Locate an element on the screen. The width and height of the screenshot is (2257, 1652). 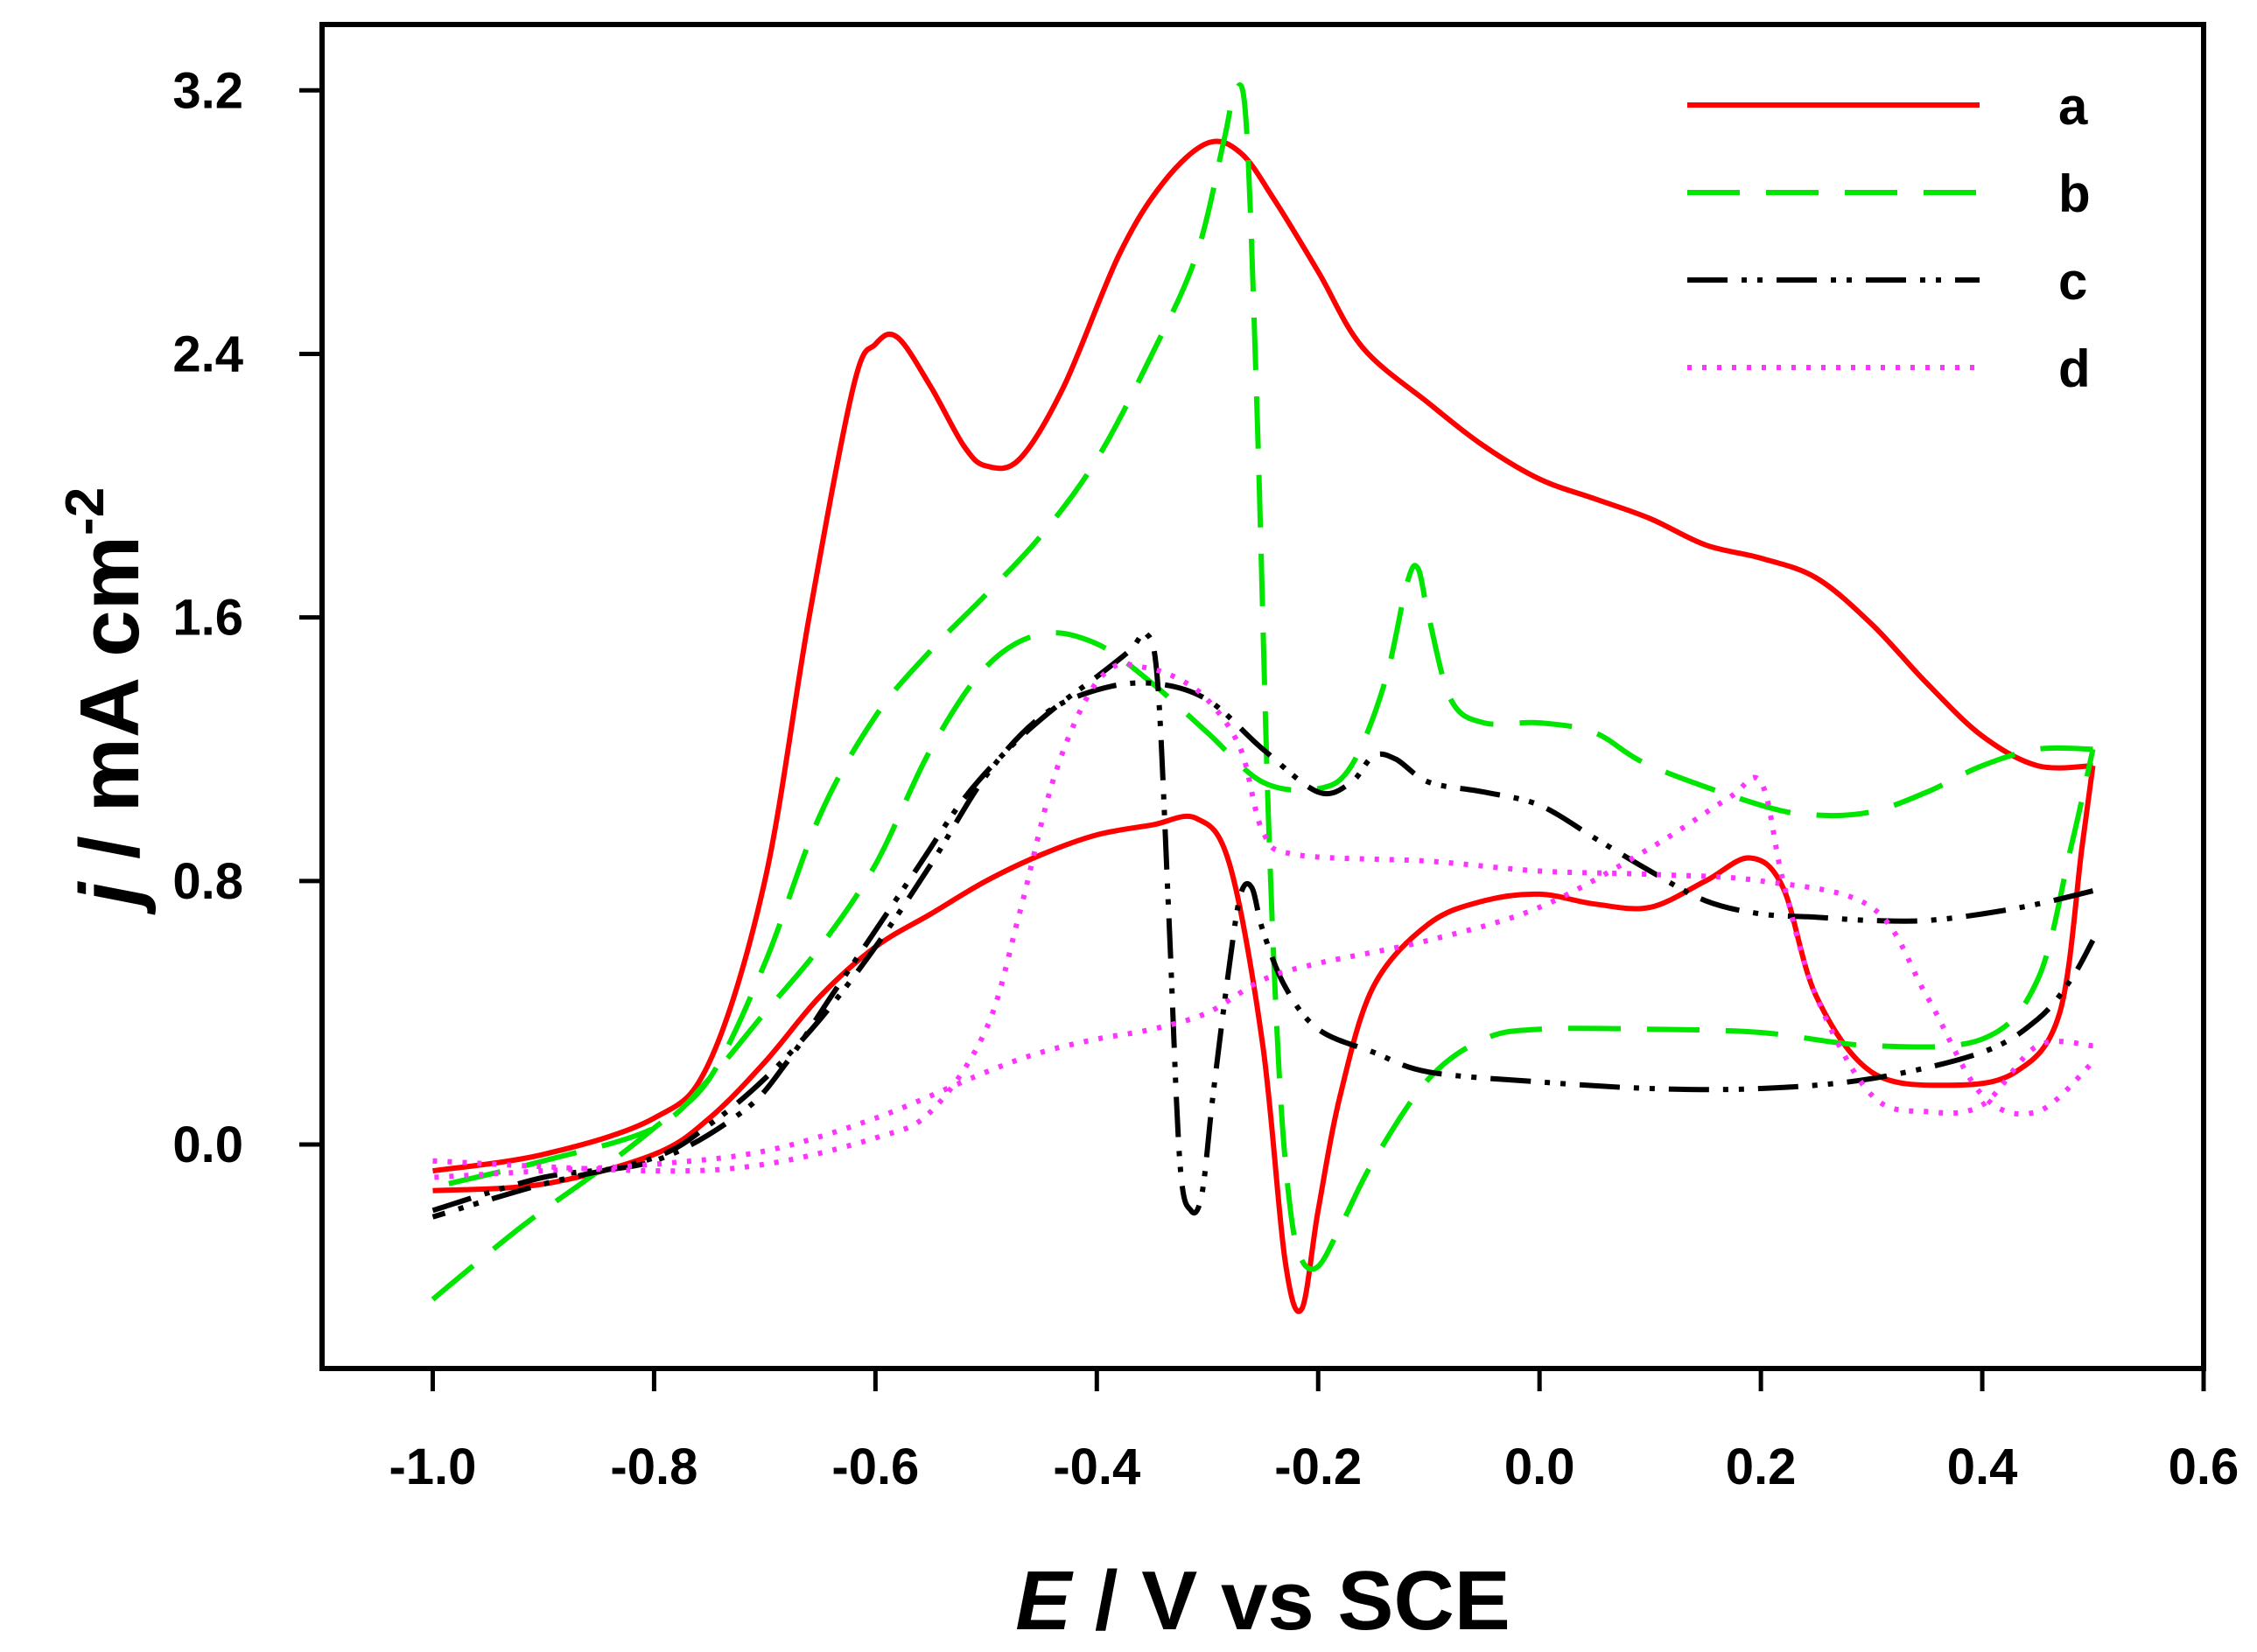
y-tick-label: 0.0 is located at coordinates (207, 1144).